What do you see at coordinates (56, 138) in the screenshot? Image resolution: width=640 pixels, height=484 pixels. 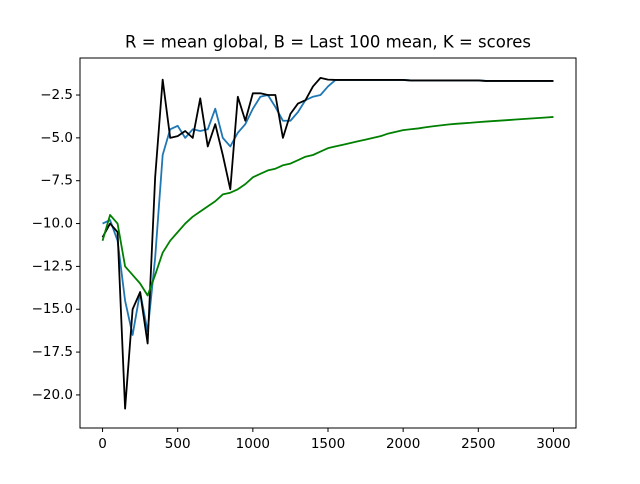 I see `y-tick-label: −5.0` at bounding box center [56, 138].